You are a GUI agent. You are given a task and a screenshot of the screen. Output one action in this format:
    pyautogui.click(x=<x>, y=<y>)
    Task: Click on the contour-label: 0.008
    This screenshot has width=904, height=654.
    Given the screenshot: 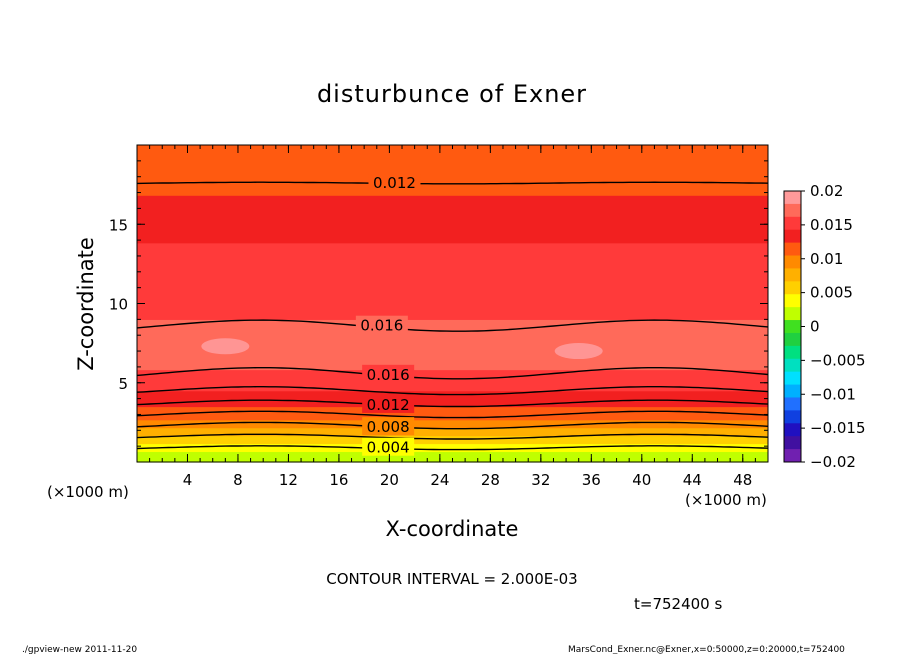 What is the action you would take?
    pyautogui.click(x=388, y=427)
    